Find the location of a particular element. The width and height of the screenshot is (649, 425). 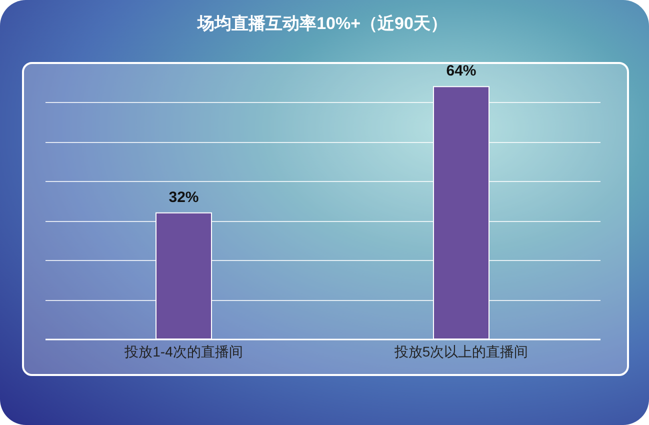

chart-title: 场均直播互动率10%+（近90天） is located at coordinates (322, 23).